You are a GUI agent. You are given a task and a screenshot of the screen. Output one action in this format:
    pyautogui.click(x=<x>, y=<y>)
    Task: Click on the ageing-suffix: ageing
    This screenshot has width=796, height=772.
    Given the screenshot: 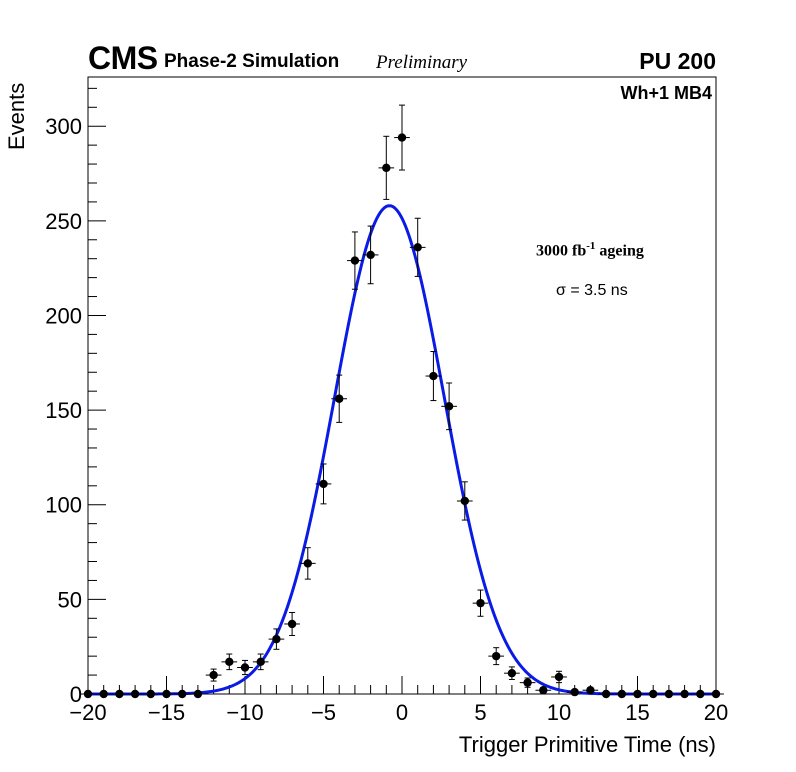 What is the action you would take?
    pyautogui.click(x=619, y=251)
    